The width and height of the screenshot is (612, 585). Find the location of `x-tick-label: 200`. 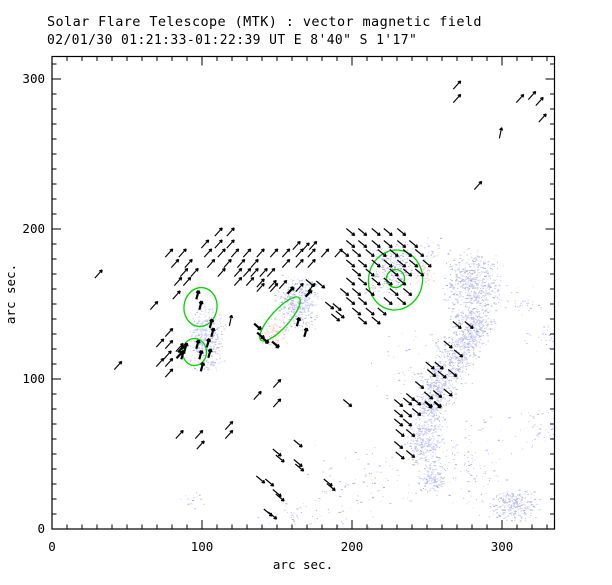

x-tick-label: 200 is located at coordinates (352, 546).